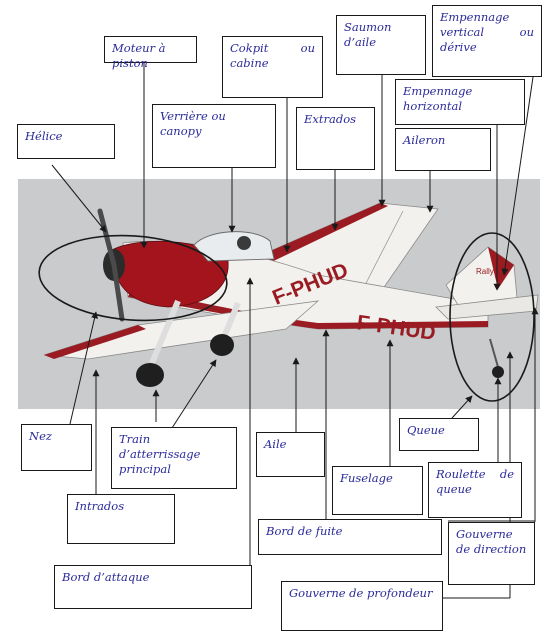 This screenshot has width=552, height=637. What do you see at coordinates (454, 489) in the screenshot?
I see `label-roulette-line2: queue` at bounding box center [454, 489].